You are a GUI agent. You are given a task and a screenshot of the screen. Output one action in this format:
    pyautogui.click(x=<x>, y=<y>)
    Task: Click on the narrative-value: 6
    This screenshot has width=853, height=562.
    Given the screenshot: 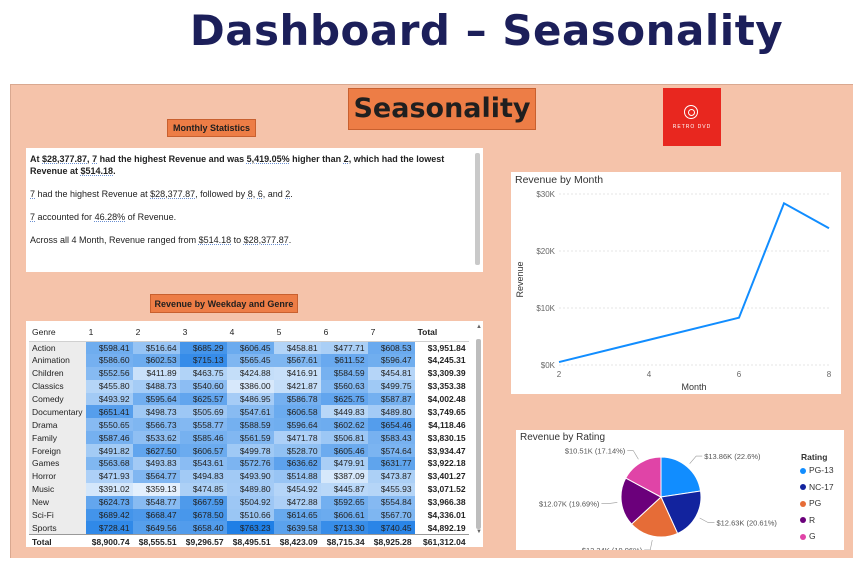 What is the action you would take?
    pyautogui.click(x=260, y=194)
    